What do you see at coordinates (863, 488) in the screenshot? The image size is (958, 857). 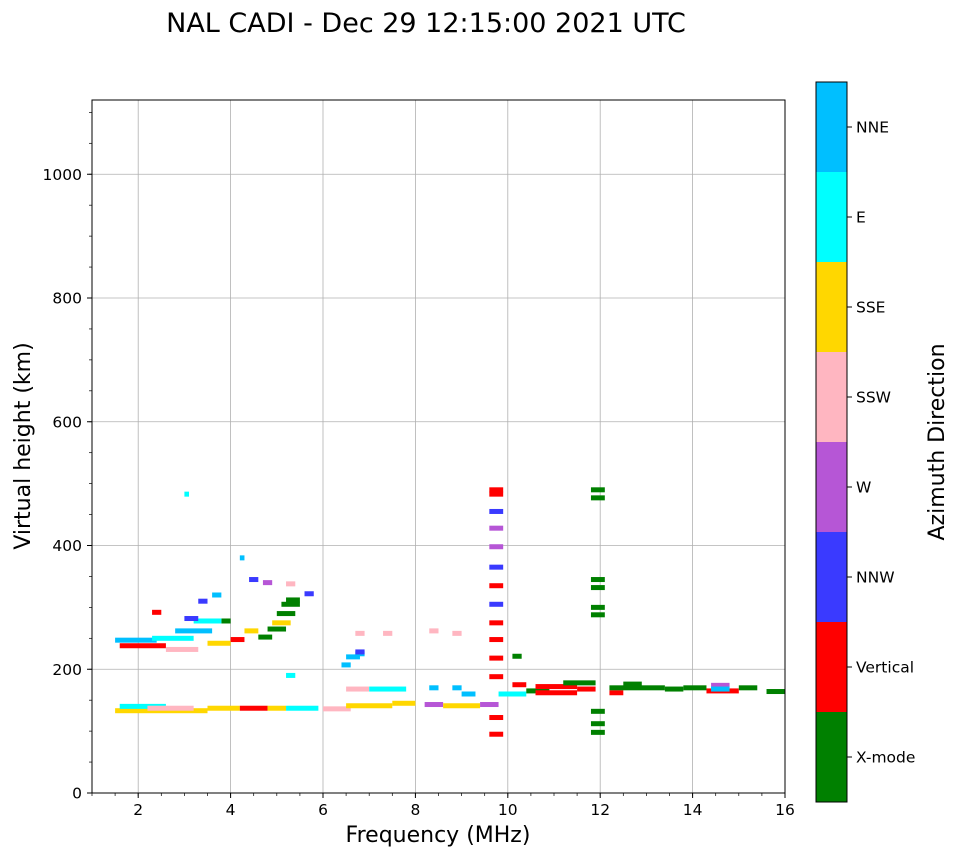 I see `colorbar-tick-label: W` at bounding box center [863, 488].